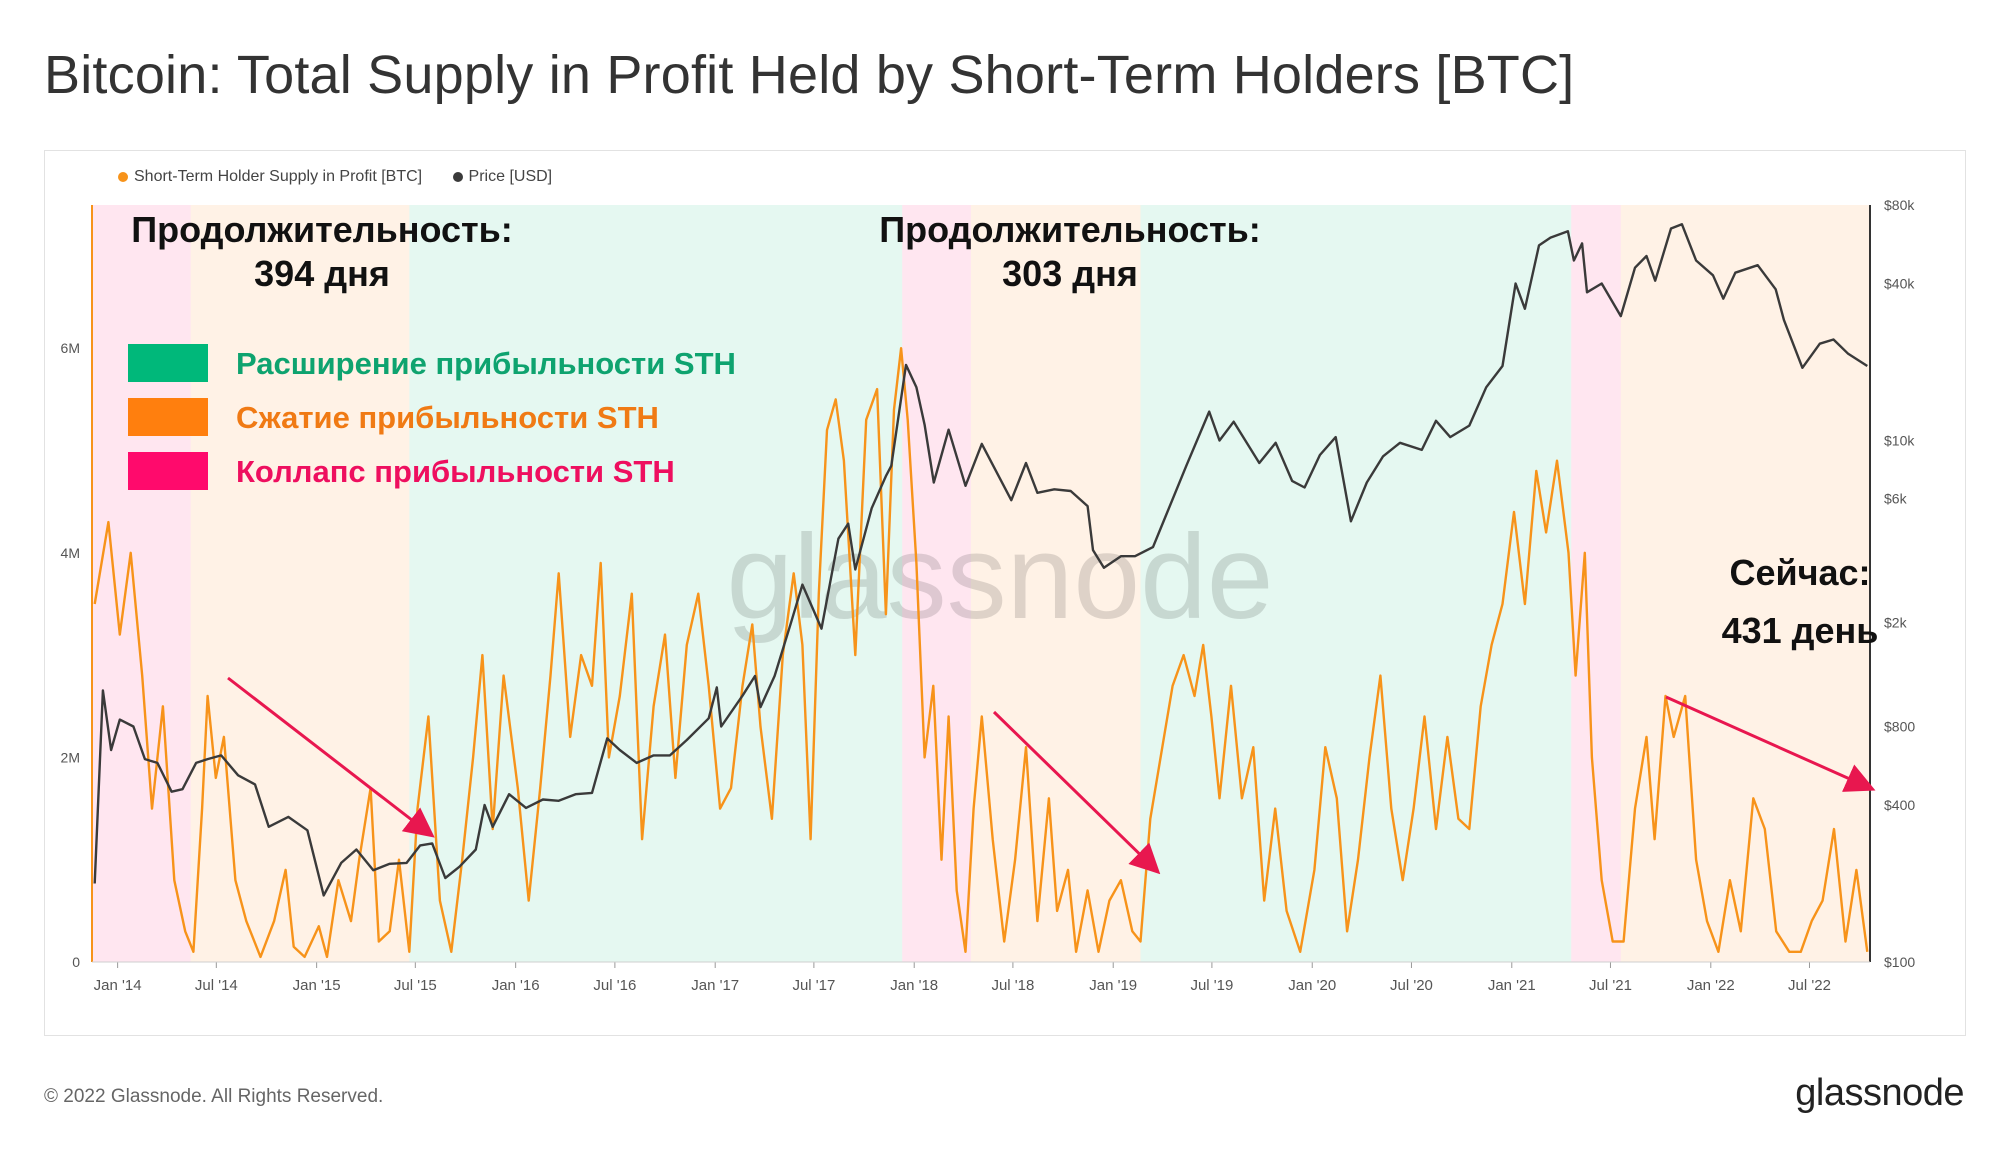 The image size is (2000, 1152). I want to click on phase-legend-label-expansion: Расширение прибыльности STH, so click(486, 363).